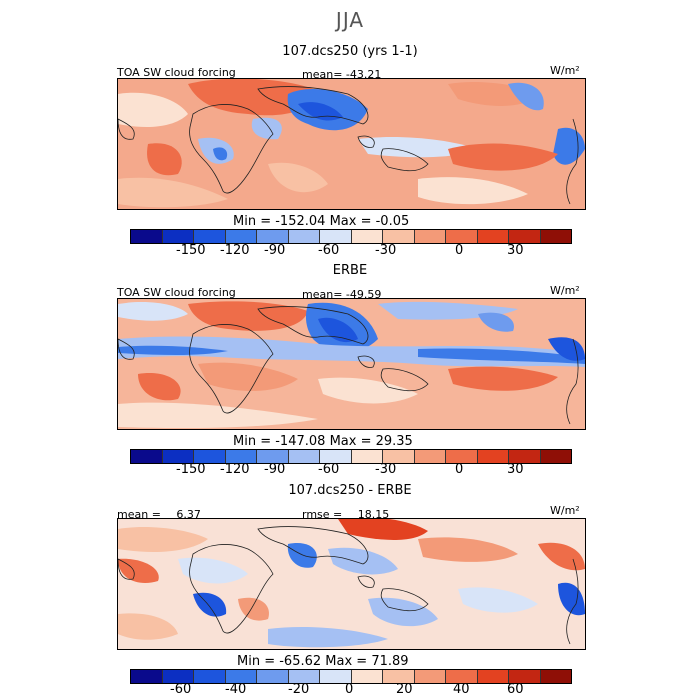 The height and width of the screenshot is (700, 700). What do you see at coordinates (350, 51) in the screenshot?
I see `panel-1-title: 107.dcs250 (yrs 1-1)` at bounding box center [350, 51].